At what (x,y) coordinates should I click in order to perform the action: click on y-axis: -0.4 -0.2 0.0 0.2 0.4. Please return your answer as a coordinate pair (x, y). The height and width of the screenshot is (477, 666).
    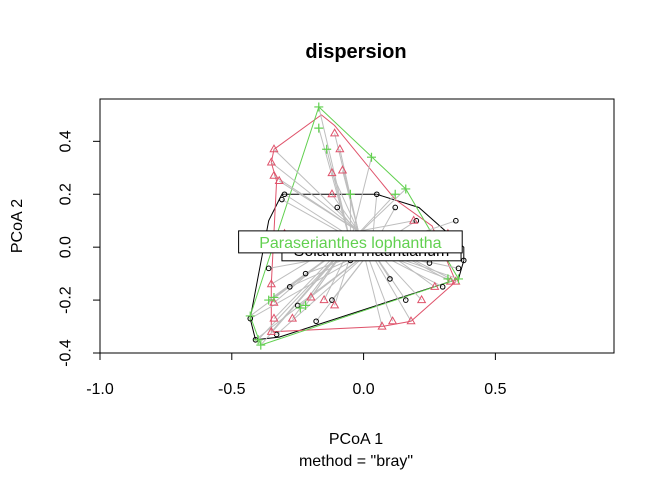
    Looking at the image, I should click on (79, 248).